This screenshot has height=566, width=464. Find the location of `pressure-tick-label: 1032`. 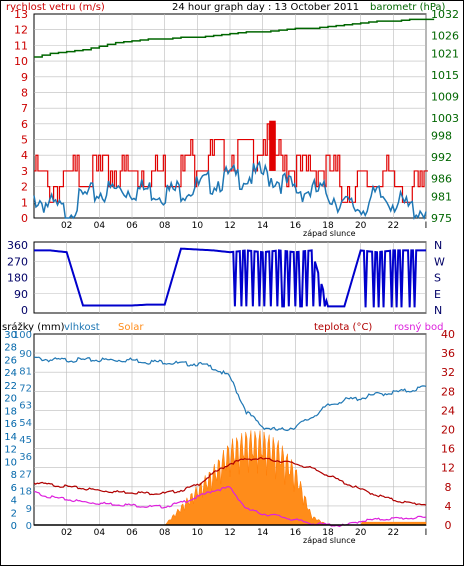

pressure-tick-label: 1032 is located at coordinates (445, 14).